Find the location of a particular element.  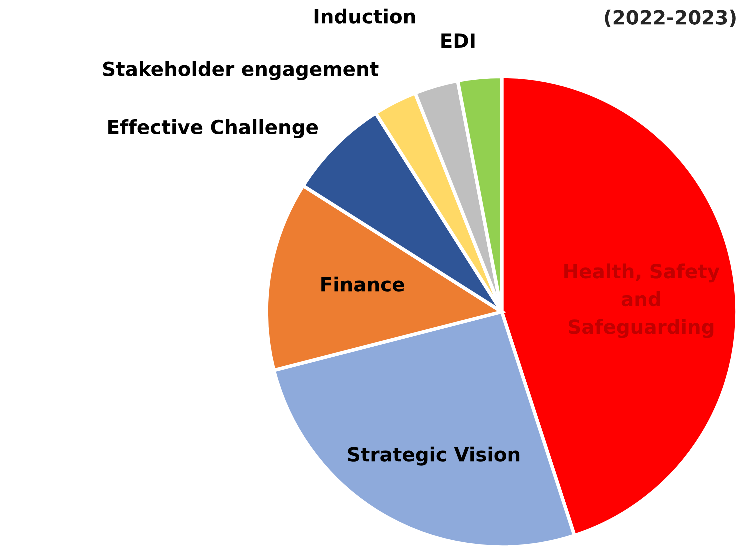

slice-label: Health, Safety and Safeguarding is located at coordinates (642, 301).